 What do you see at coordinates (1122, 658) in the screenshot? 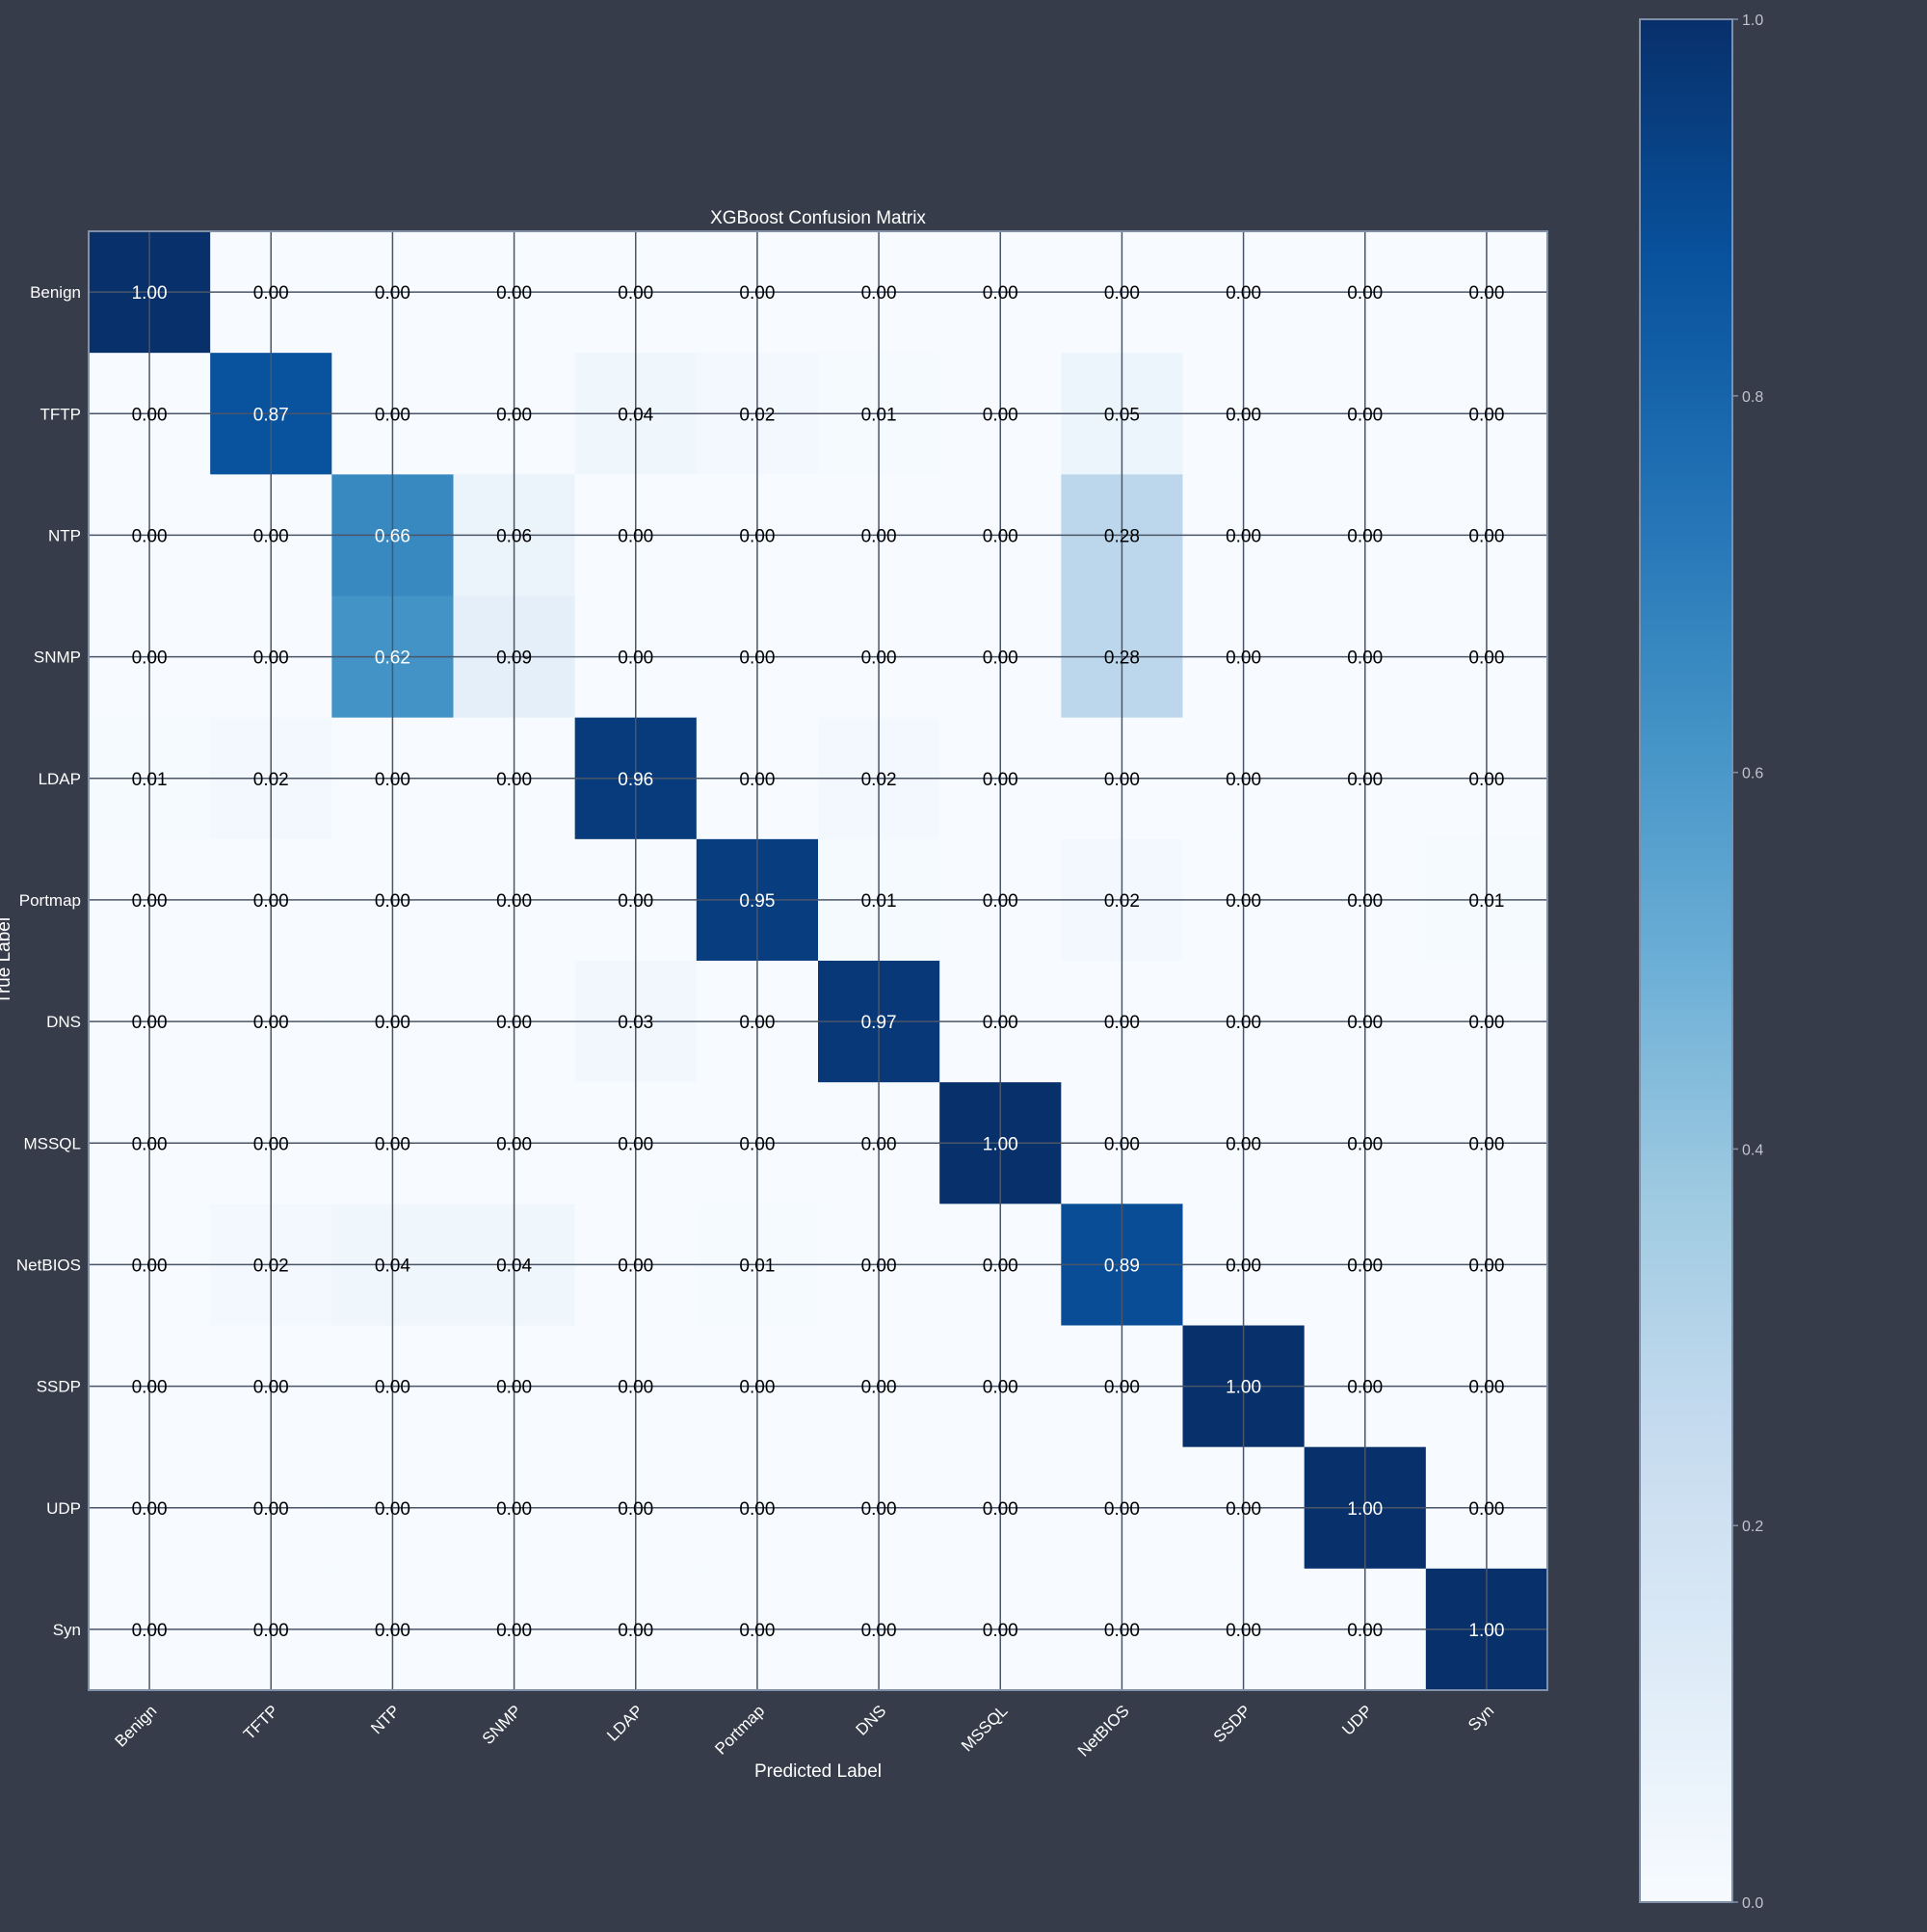
I see `cell-value-label: 0.28` at bounding box center [1122, 658].